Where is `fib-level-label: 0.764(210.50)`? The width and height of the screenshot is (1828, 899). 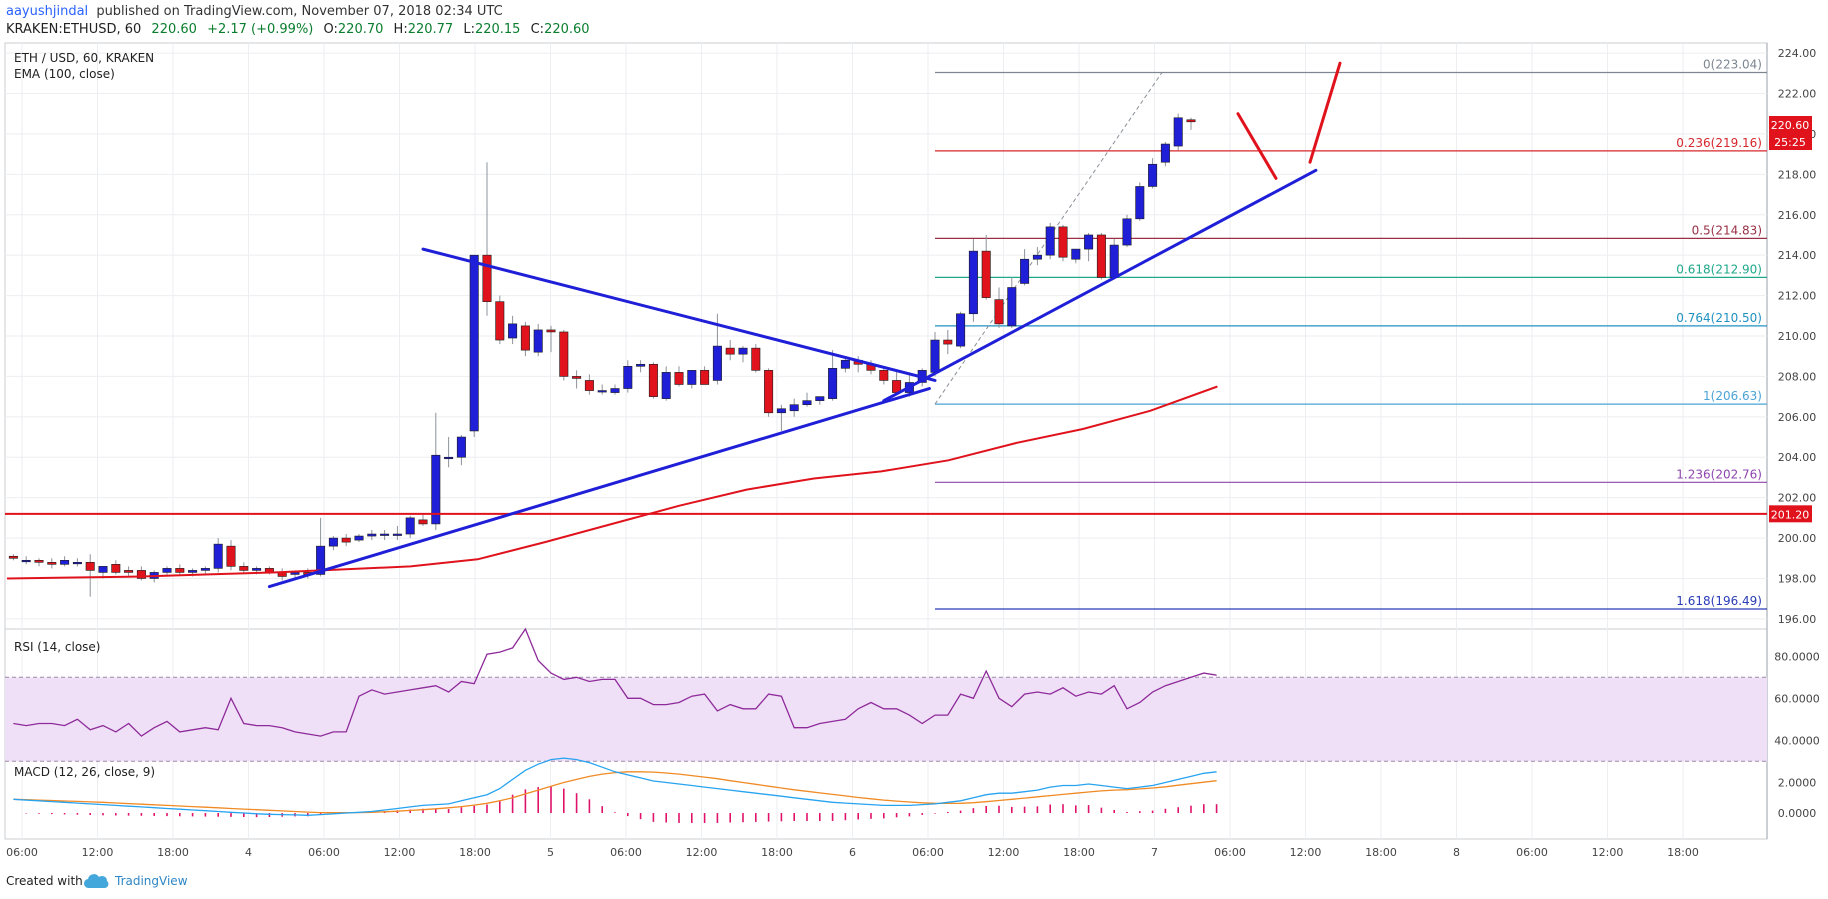
fib-level-label: 0.764(210.50) is located at coordinates (1719, 318).